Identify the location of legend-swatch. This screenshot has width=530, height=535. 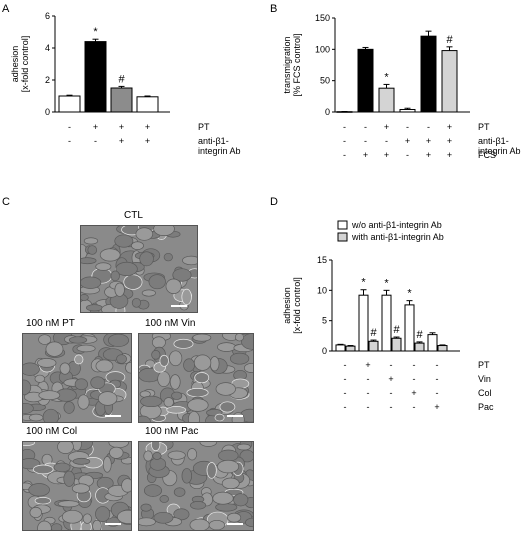
(342, 237).